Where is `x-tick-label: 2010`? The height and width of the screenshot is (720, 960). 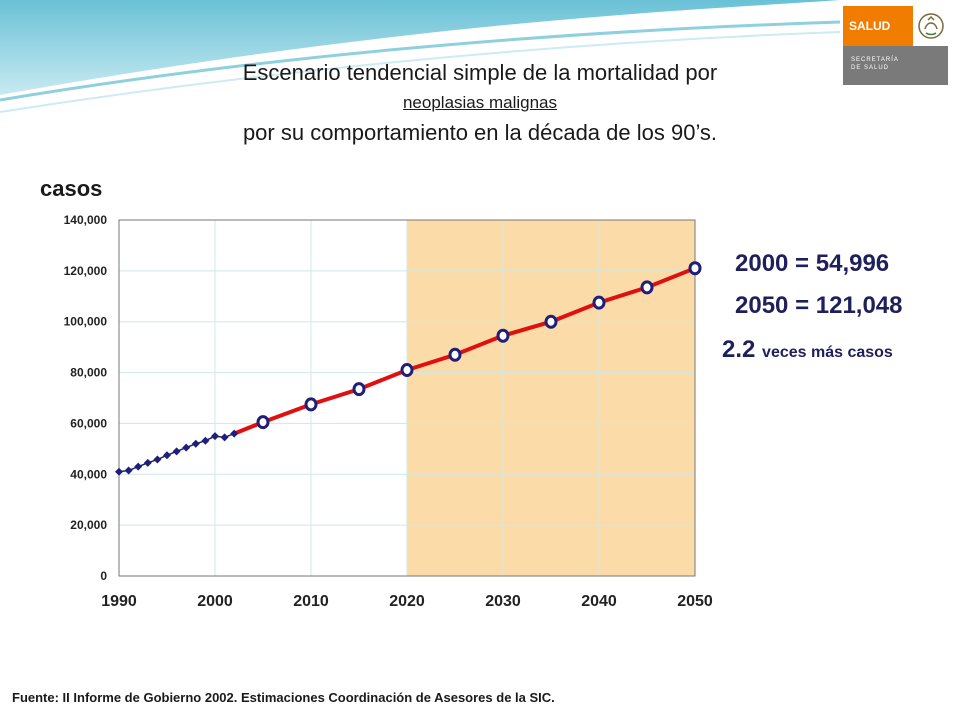 x-tick-label: 2010 is located at coordinates (311, 601).